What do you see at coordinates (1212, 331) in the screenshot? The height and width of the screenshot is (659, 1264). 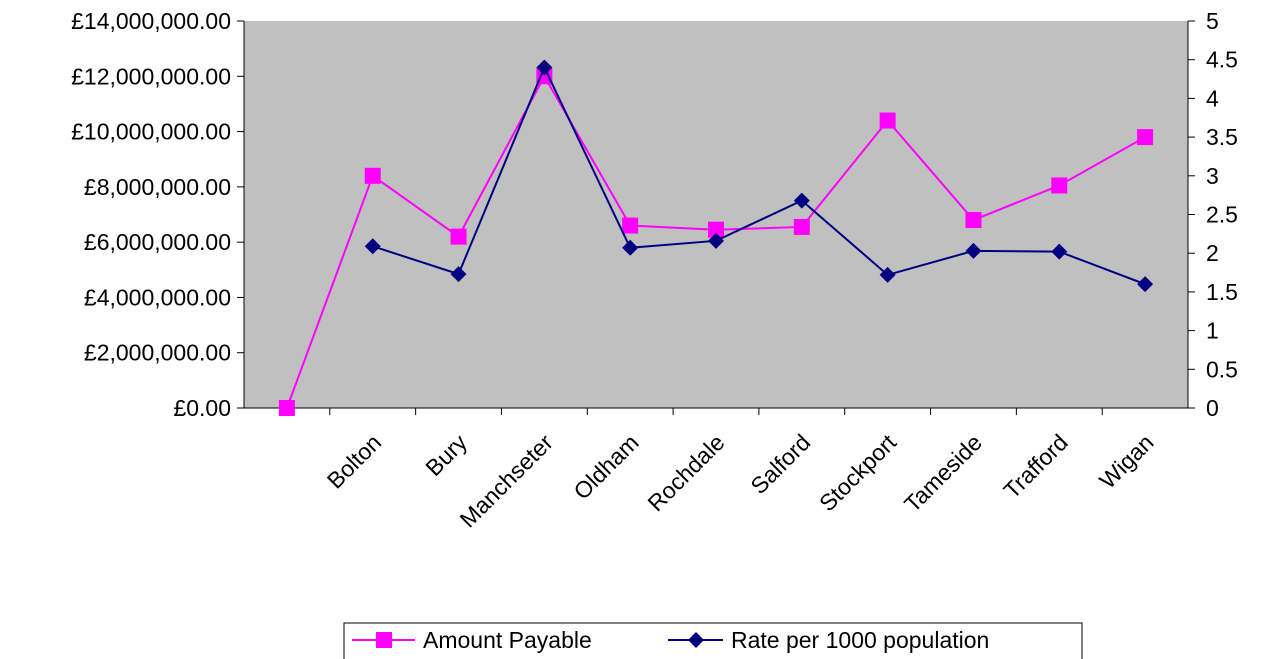 I see `right-tick-label: 1` at bounding box center [1212, 331].